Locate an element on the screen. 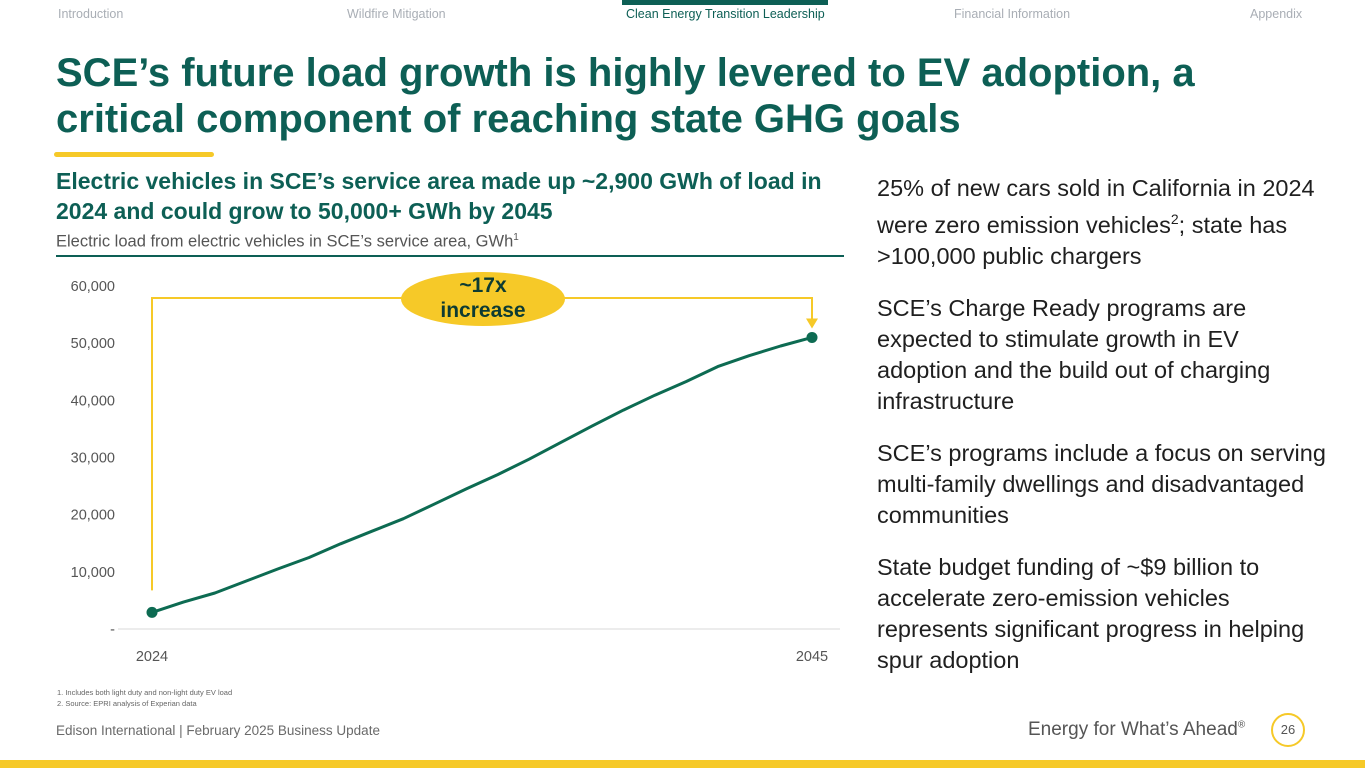  y-tick-label: 60,000 is located at coordinates (93, 287).